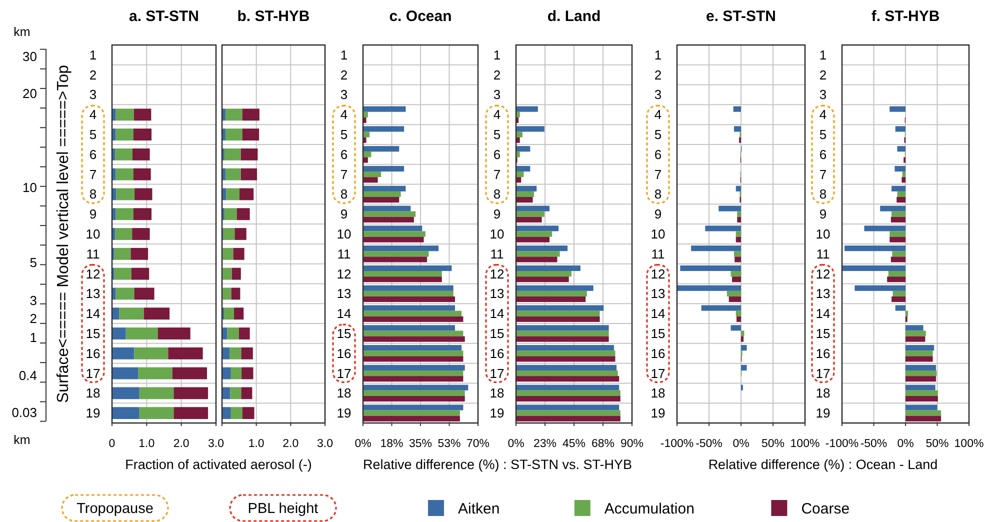 The width and height of the screenshot is (985, 522). I want to click on text: 3, so click(33, 300).